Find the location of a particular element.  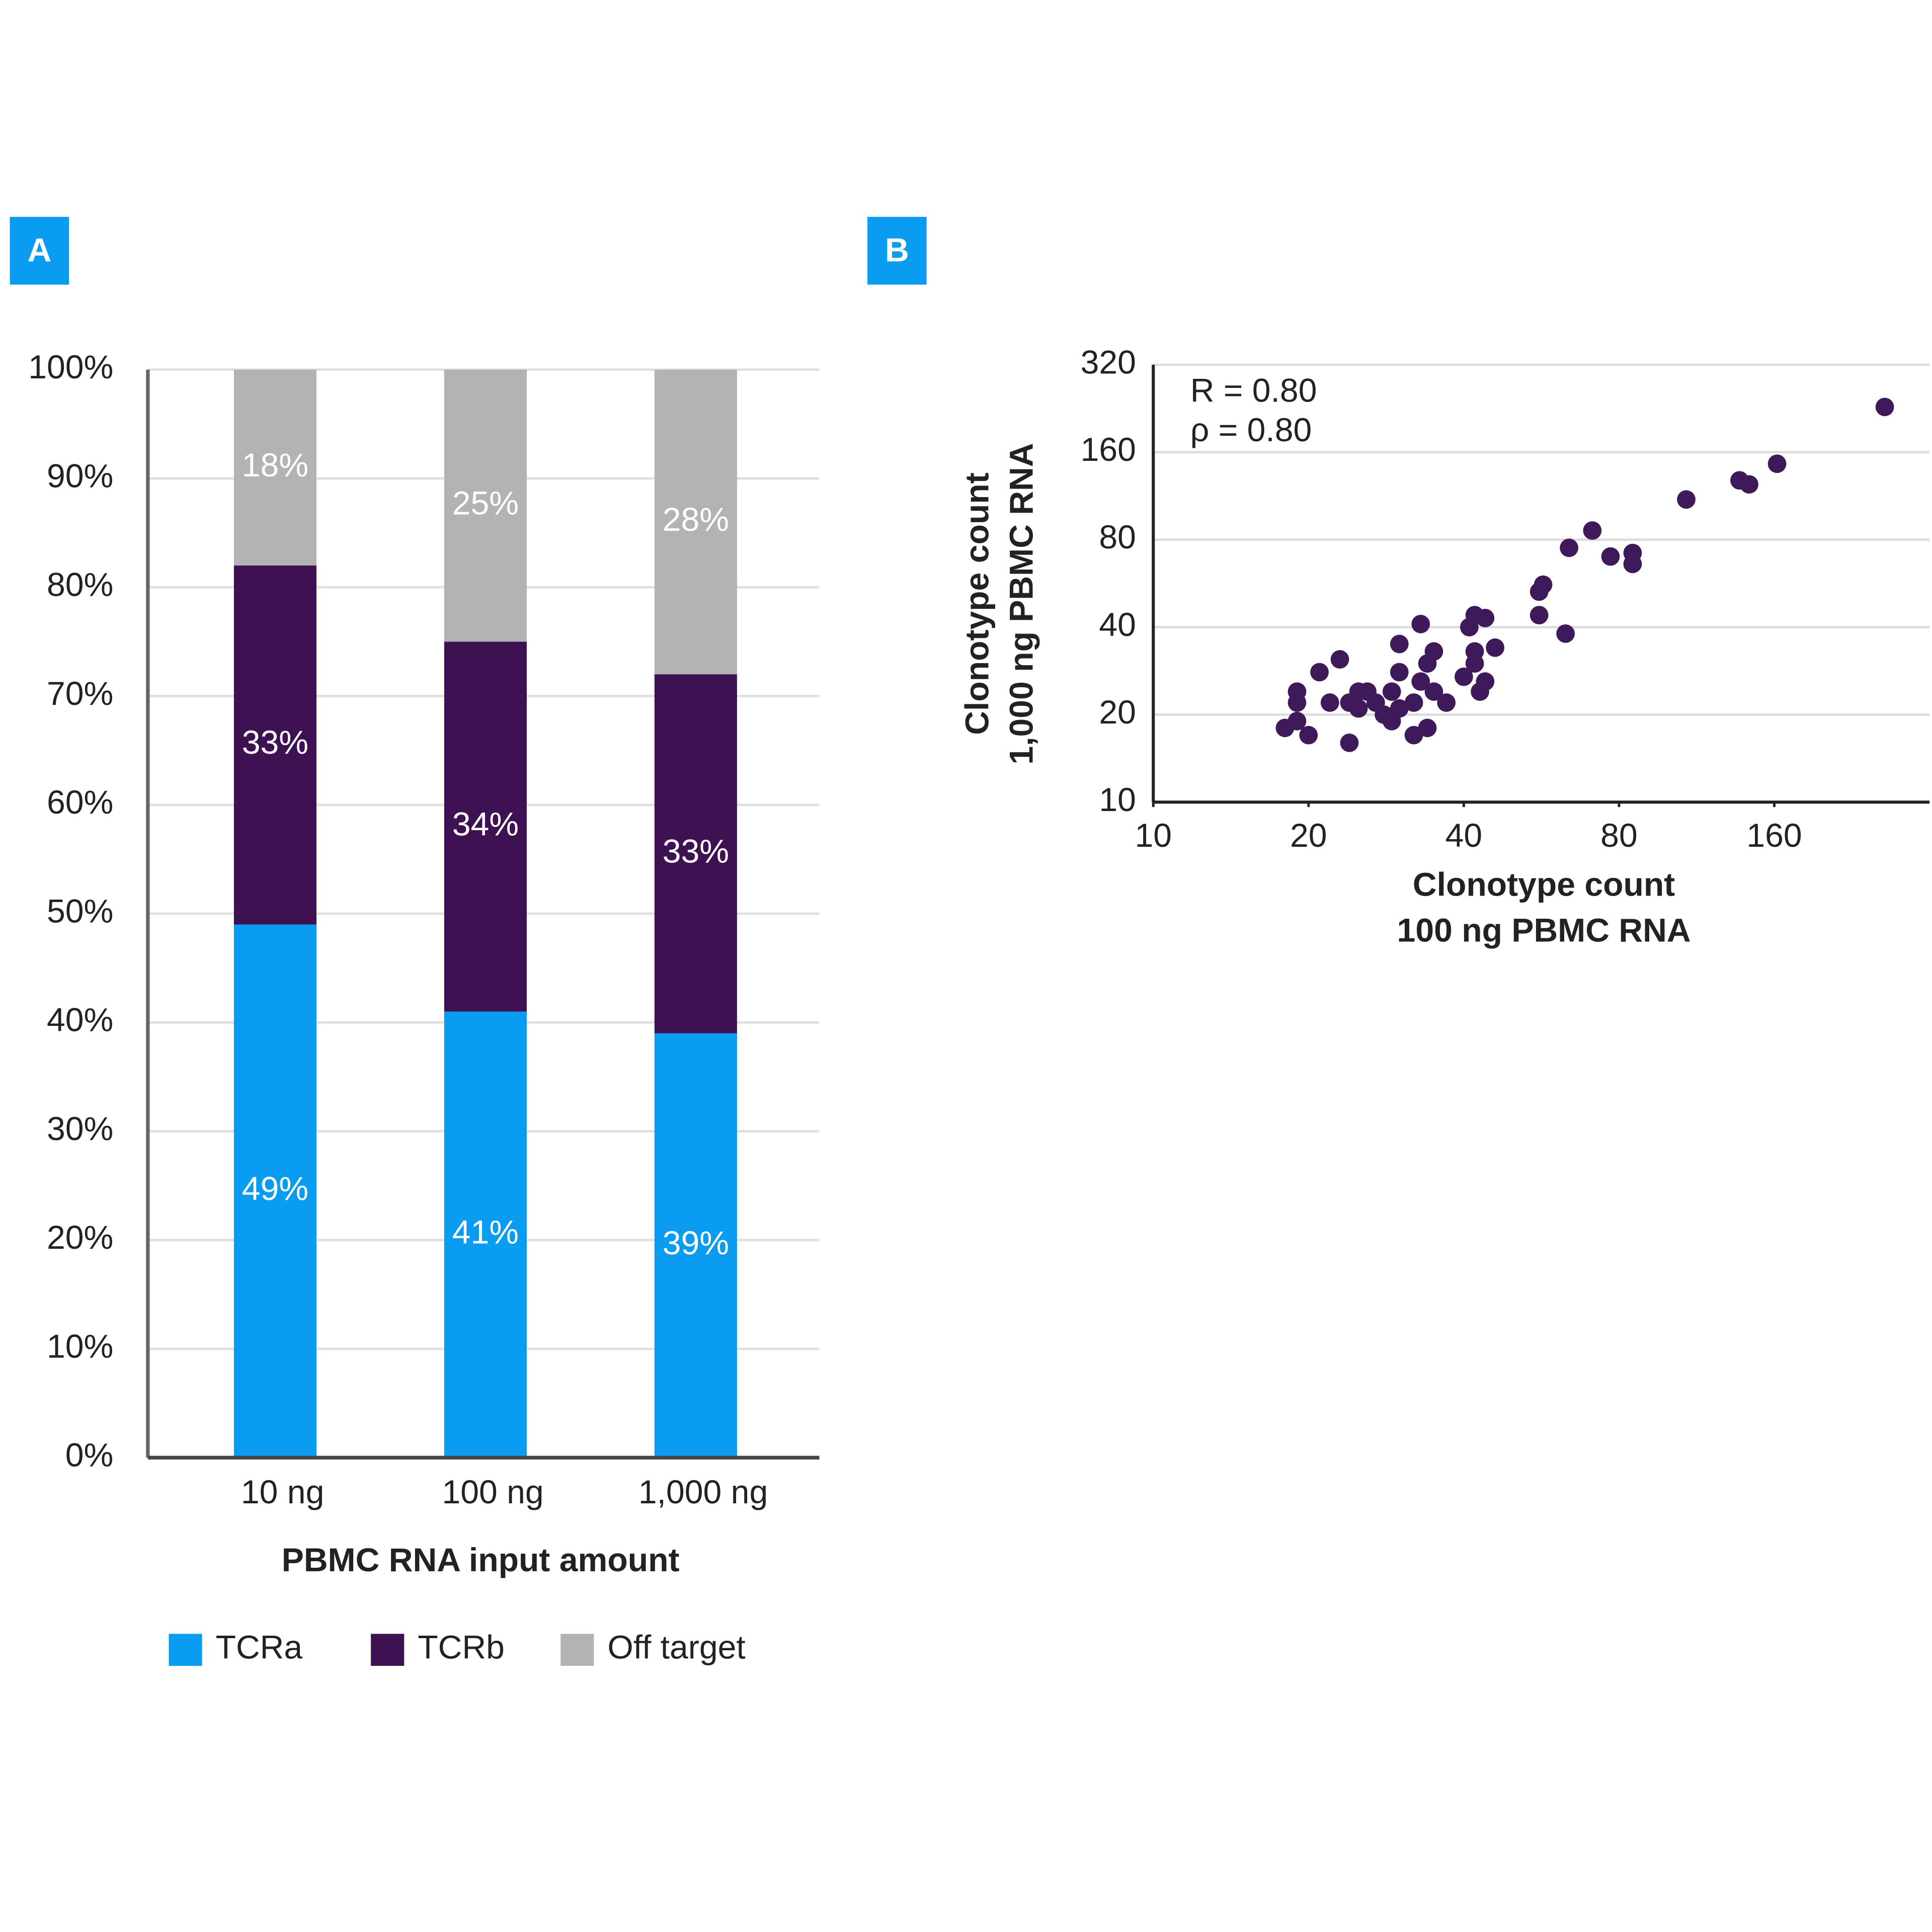

annotation: ρ = 0.80 is located at coordinates (1251, 431).